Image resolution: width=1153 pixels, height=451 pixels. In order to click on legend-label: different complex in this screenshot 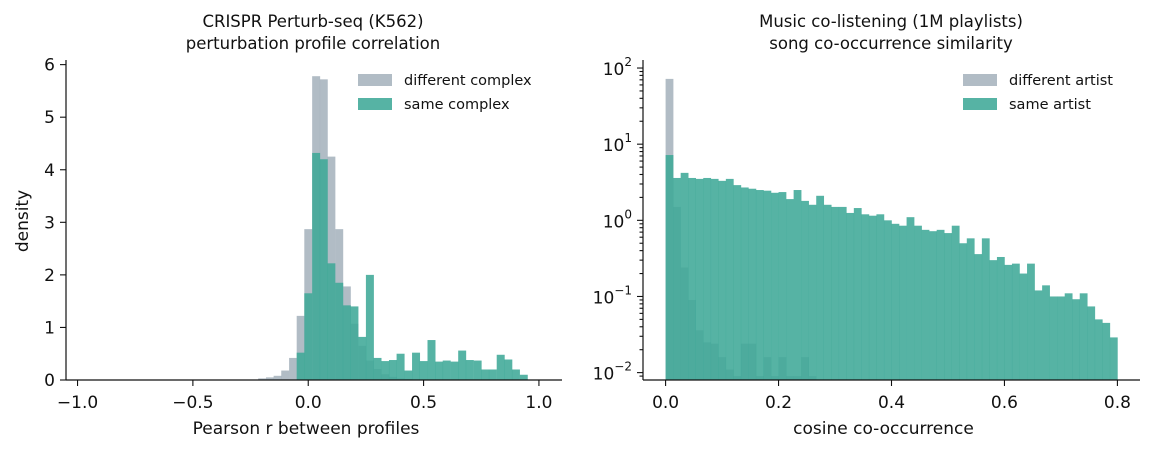, I will do `click(468, 81)`.